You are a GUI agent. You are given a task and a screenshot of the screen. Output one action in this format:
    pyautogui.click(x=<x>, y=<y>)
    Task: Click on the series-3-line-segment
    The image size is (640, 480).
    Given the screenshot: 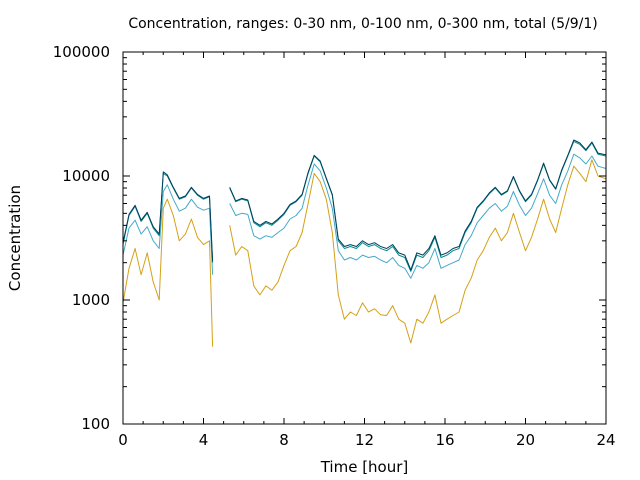 What is the action you would take?
    pyautogui.click(x=168, y=216)
    